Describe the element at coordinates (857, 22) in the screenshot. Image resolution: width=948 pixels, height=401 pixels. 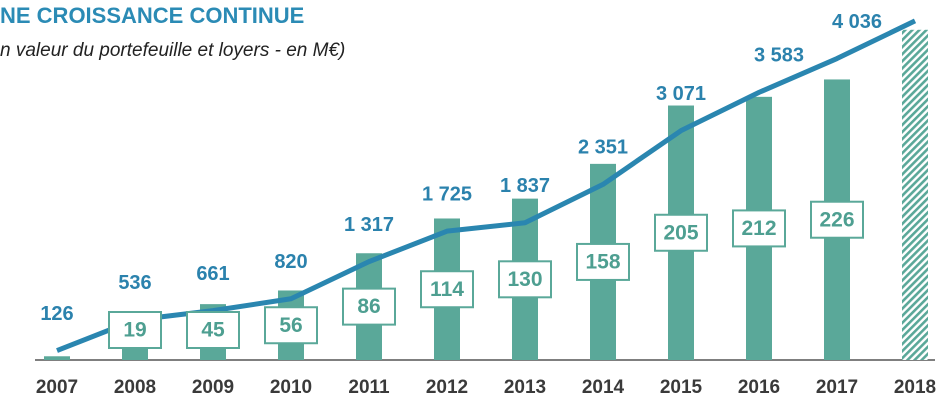
I see `line-label: 4 036` at that location.